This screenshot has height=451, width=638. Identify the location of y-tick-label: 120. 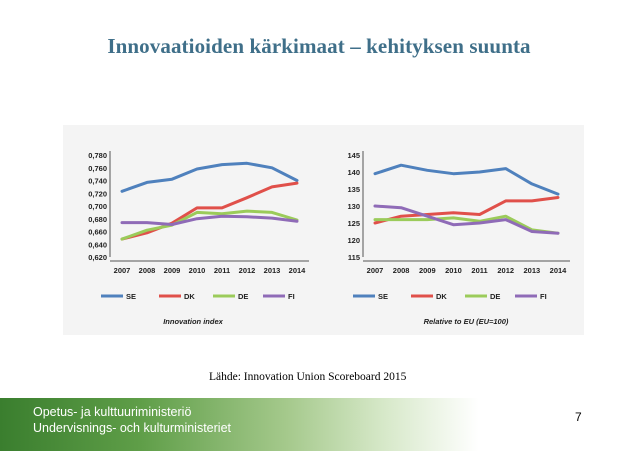
(353, 240).